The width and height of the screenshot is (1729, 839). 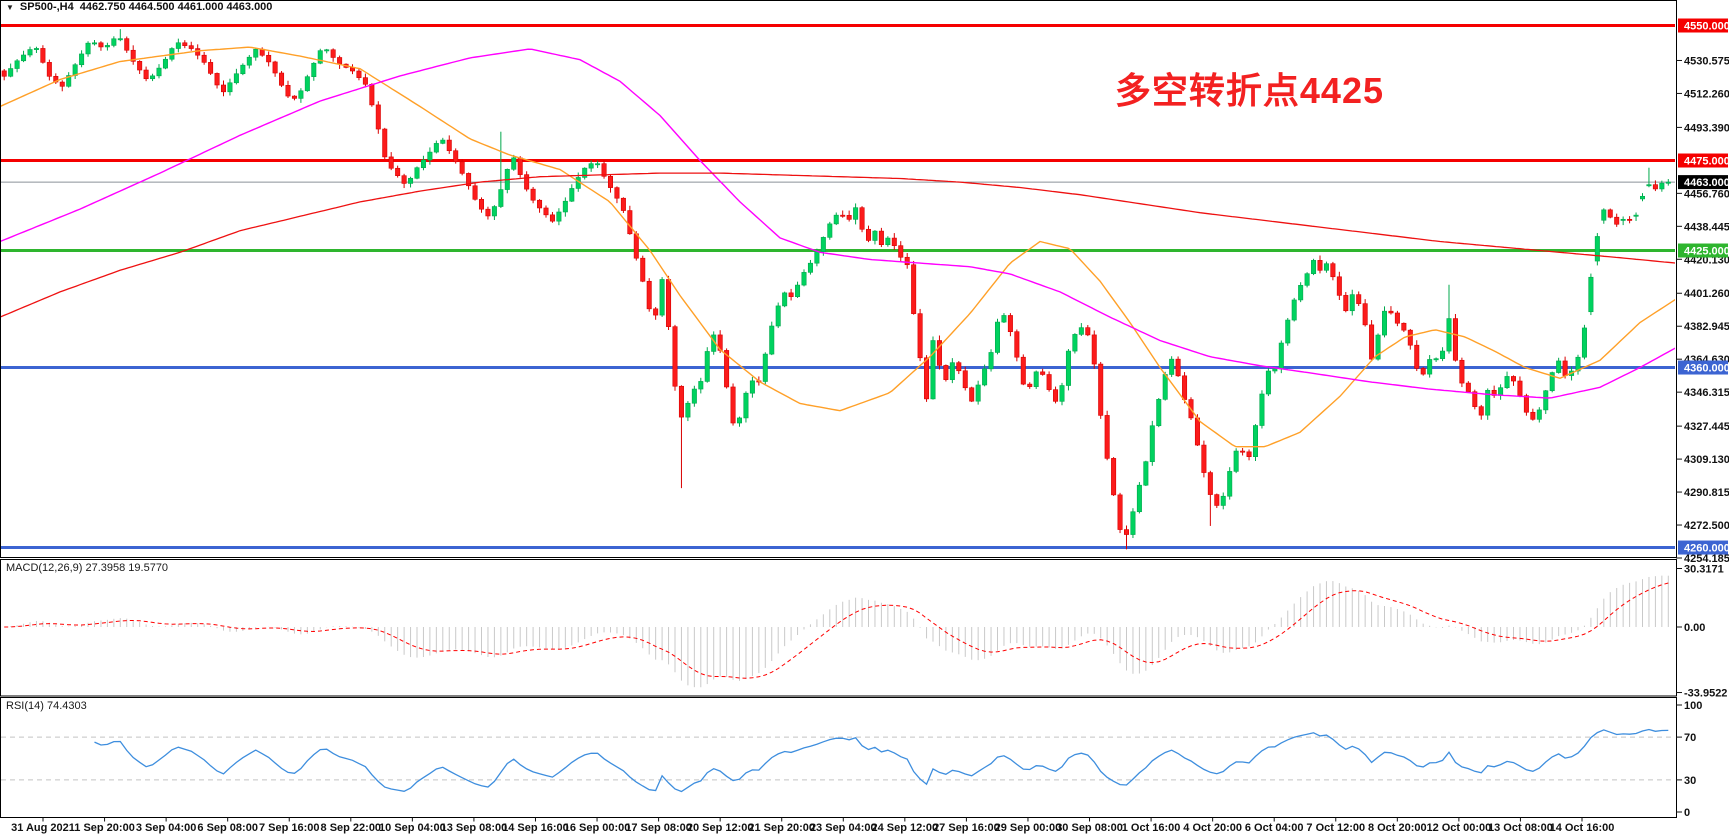 What do you see at coordinates (1706, 526) in the screenshot?
I see `price-tick-label: 4272.500` at bounding box center [1706, 526].